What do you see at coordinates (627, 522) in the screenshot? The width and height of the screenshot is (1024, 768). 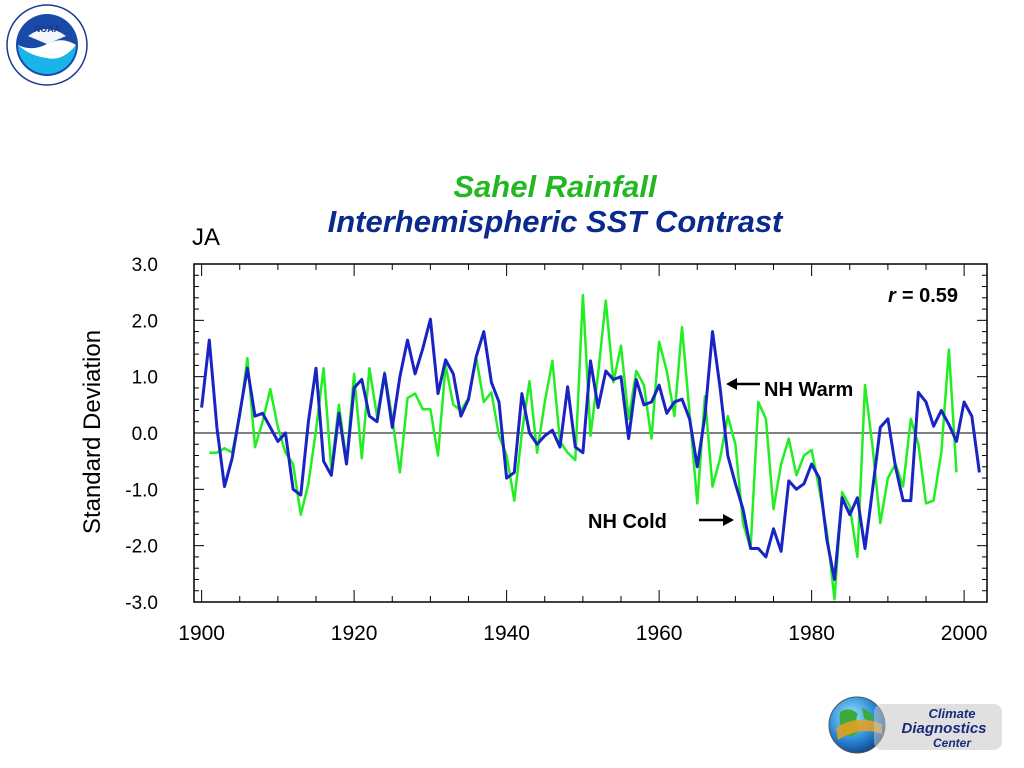 I see `annotation-nh-cold-text: NH Cold` at bounding box center [627, 522].